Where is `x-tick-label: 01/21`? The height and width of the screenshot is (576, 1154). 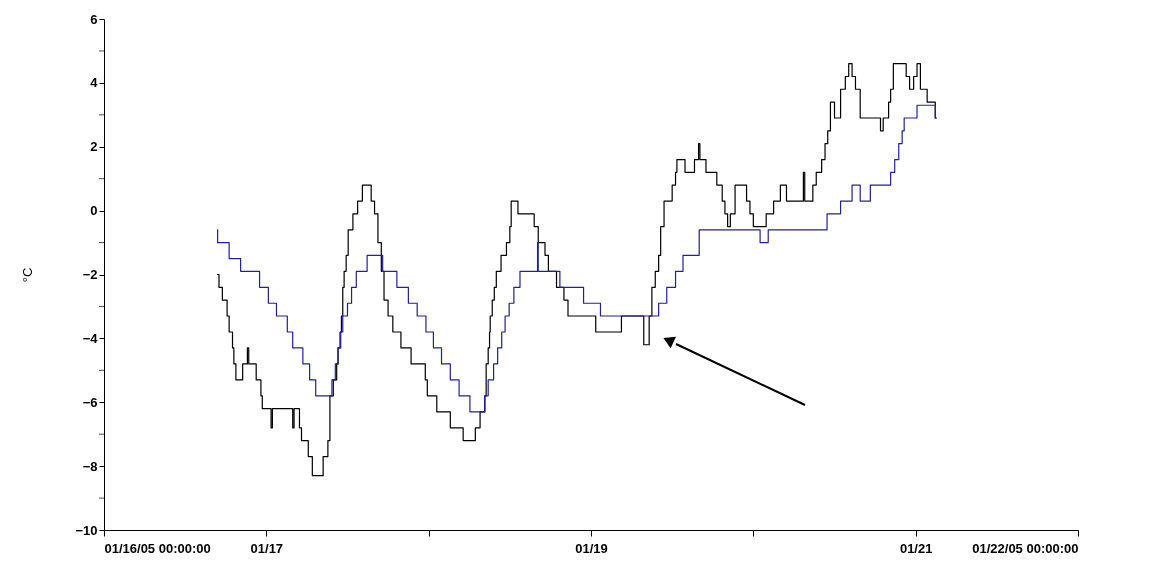
x-tick-label: 01/21 is located at coordinates (916, 548).